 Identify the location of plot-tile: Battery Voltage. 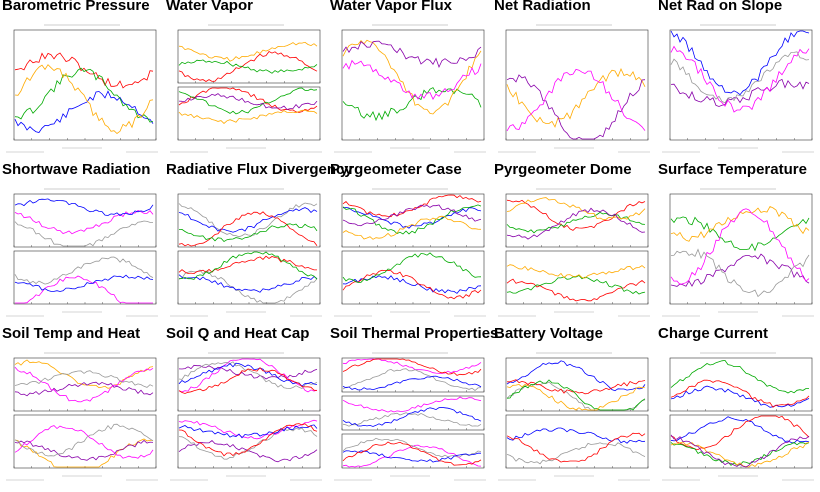
(574, 408).